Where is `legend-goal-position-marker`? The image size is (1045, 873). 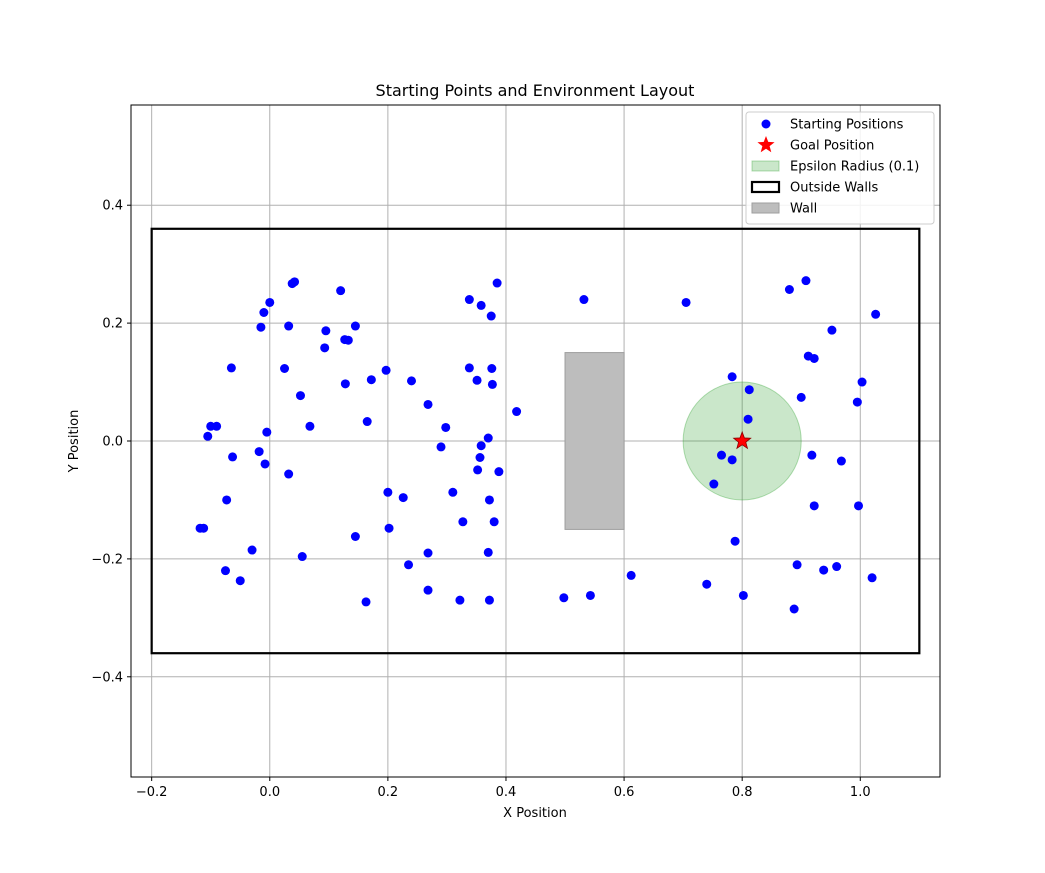
legend-goal-position-marker is located at coordinates (766, 144).